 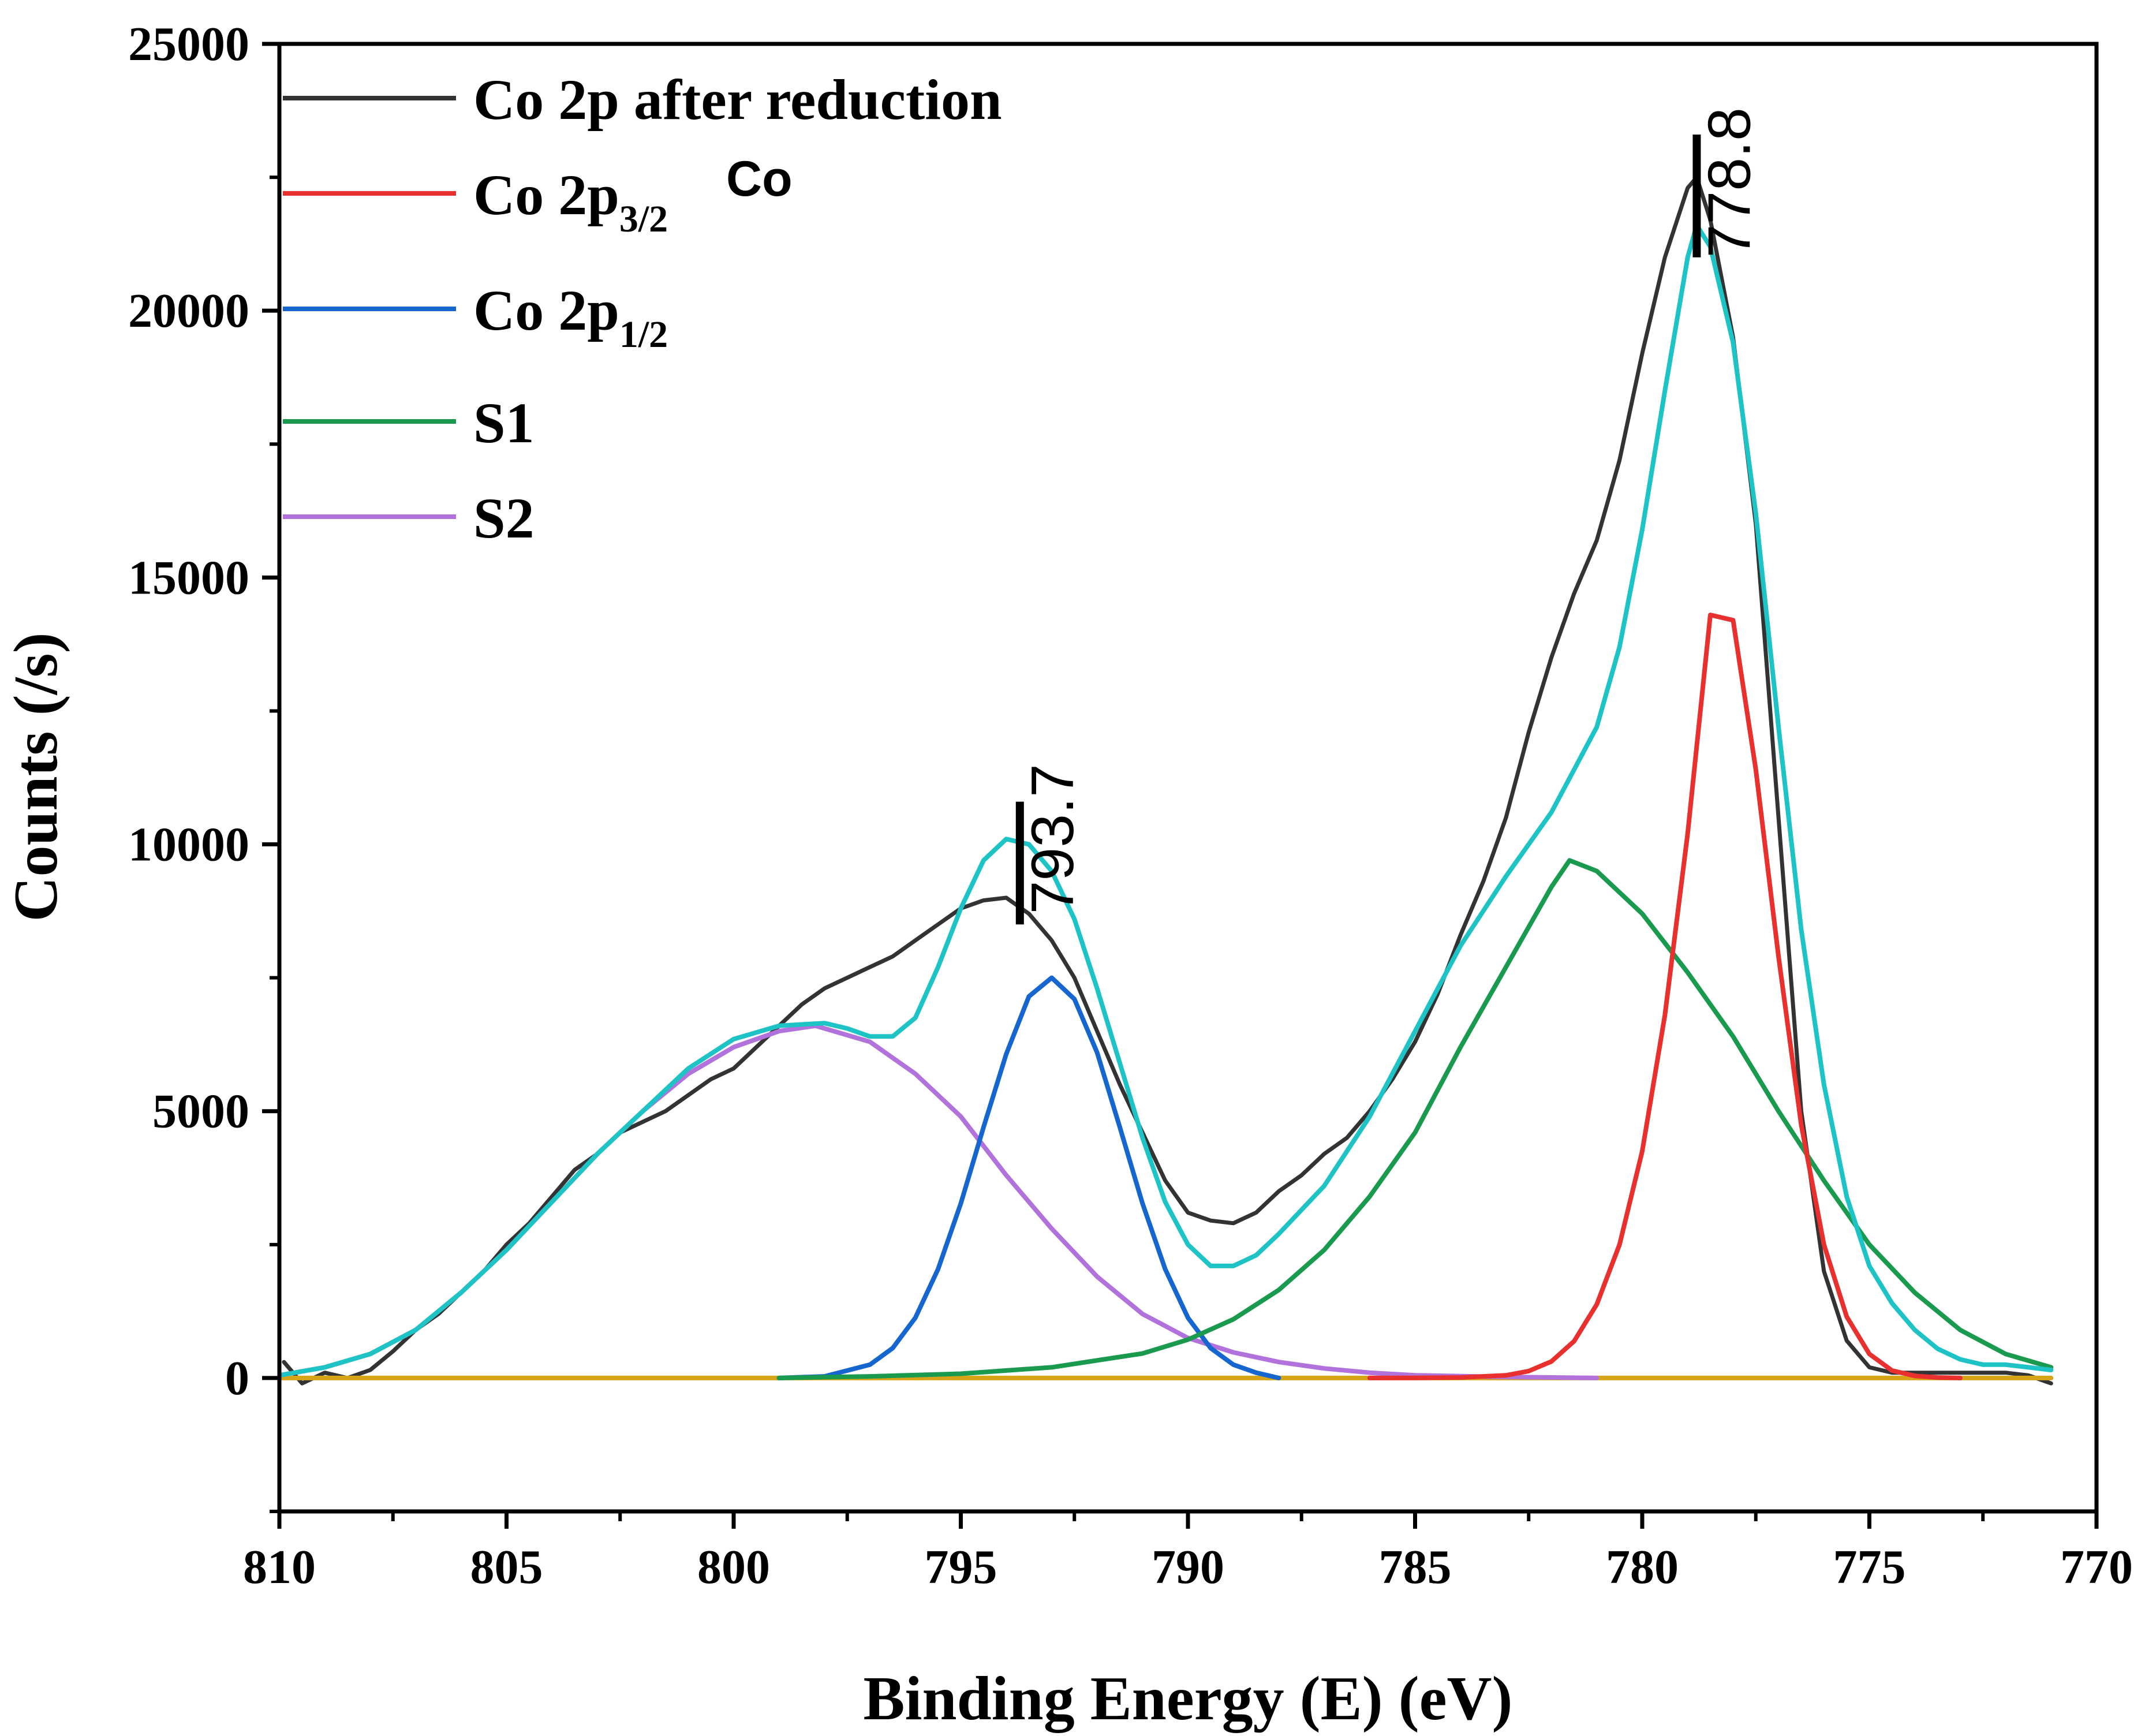 What do you see at coordinates (1415, 1567) in the screenshot?
I see `x-tick-label: 785` at bounding box center [1415, 1567].